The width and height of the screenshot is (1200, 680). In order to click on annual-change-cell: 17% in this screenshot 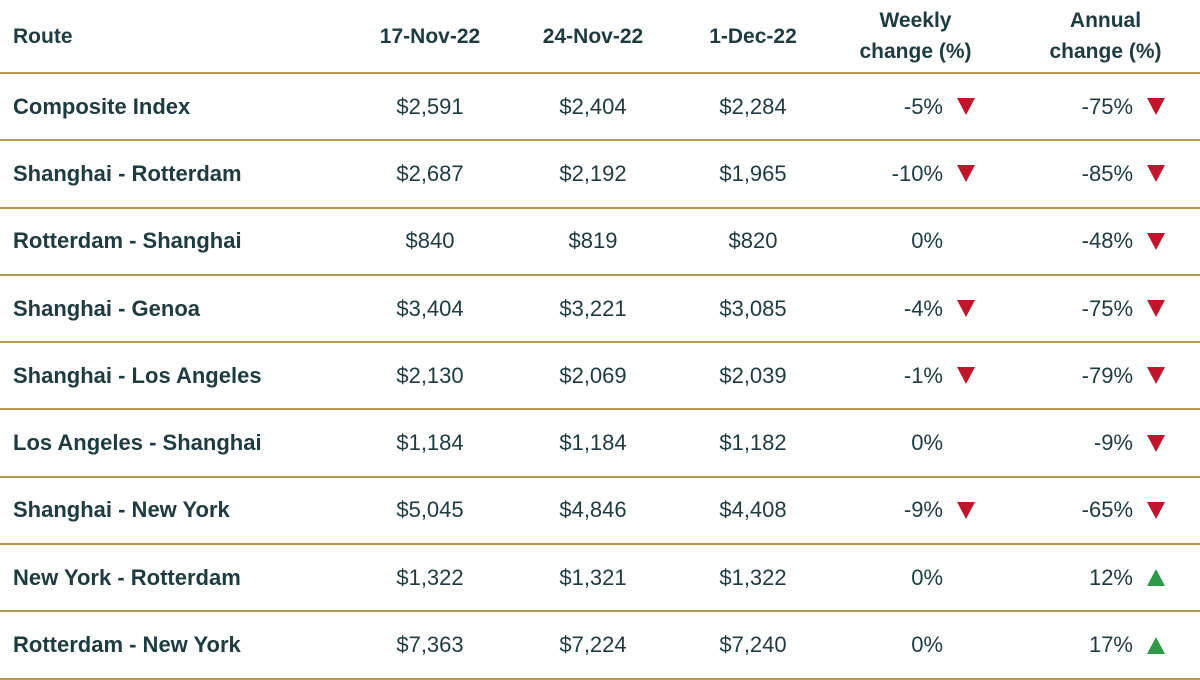, I will do `click(1105, 644)`.